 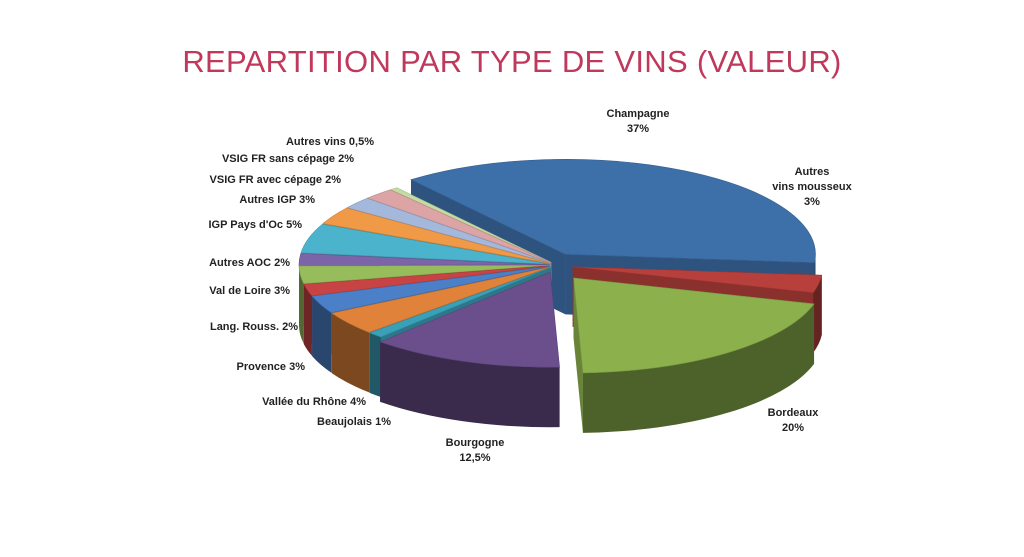 I want to click on slice-label: 12,5%, so click(x=474, y=458).